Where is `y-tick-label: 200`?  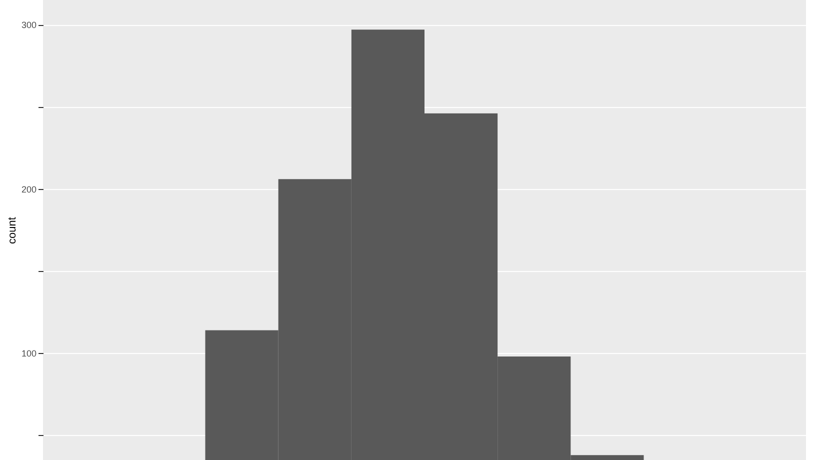 y-tick-label: 200 is located at coordinates (28, 189).